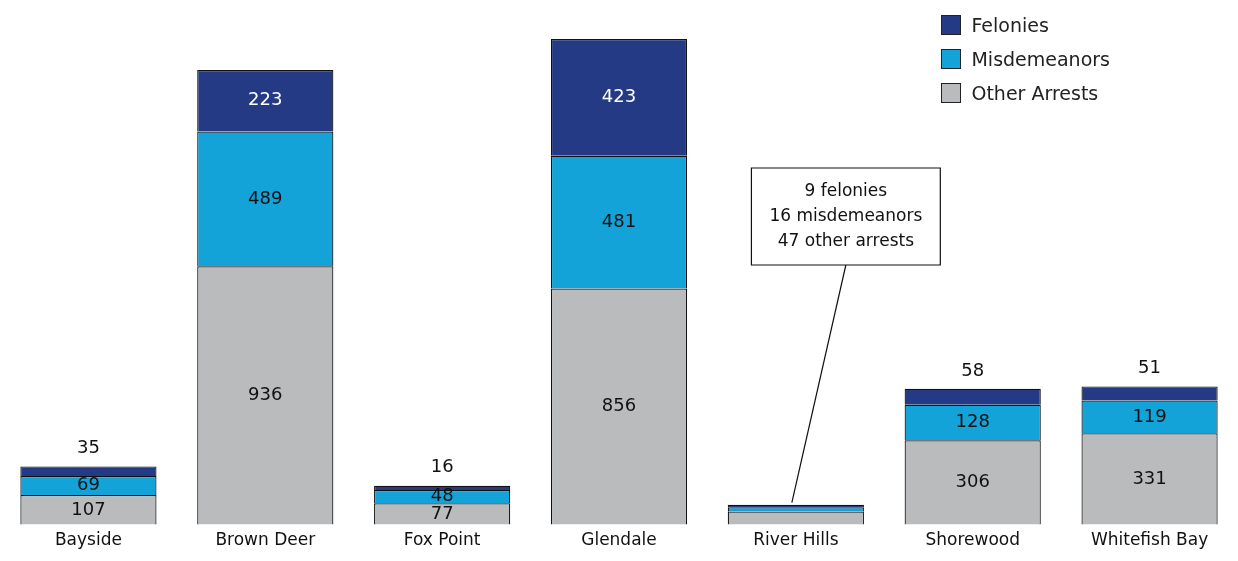  Describe the element at coordinates (972, 481) in the screenshot. I see `data-label: 306` at that location.